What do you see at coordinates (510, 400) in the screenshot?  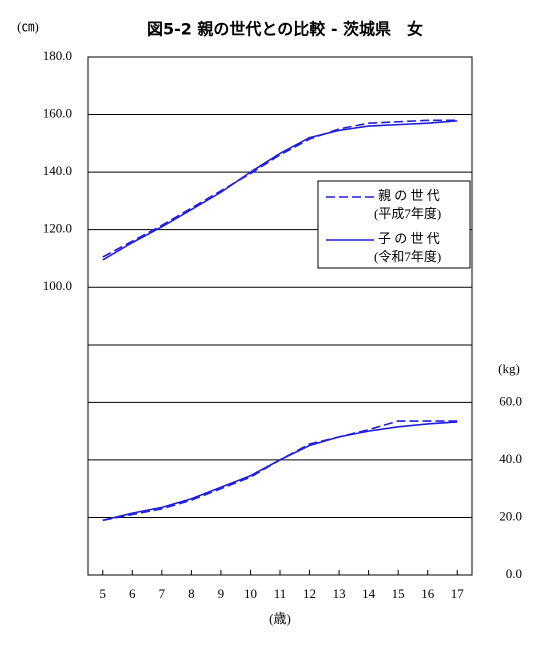 I see `y2-tick-label: 60.0` at bounding box center [510, 400].